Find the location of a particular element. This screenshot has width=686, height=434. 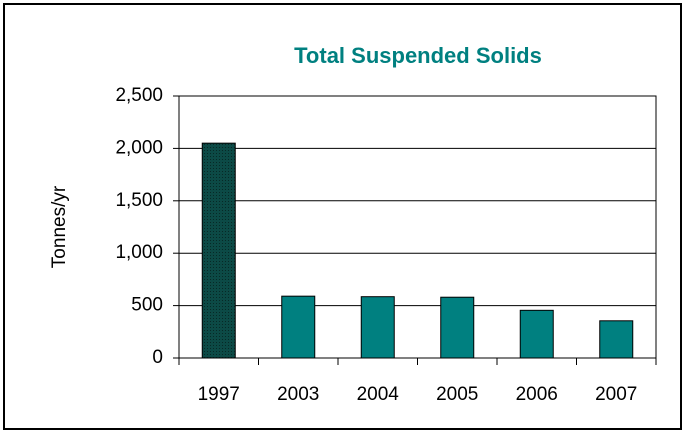

y-tick-label: 1,500 is located at coordinates (139, 200).